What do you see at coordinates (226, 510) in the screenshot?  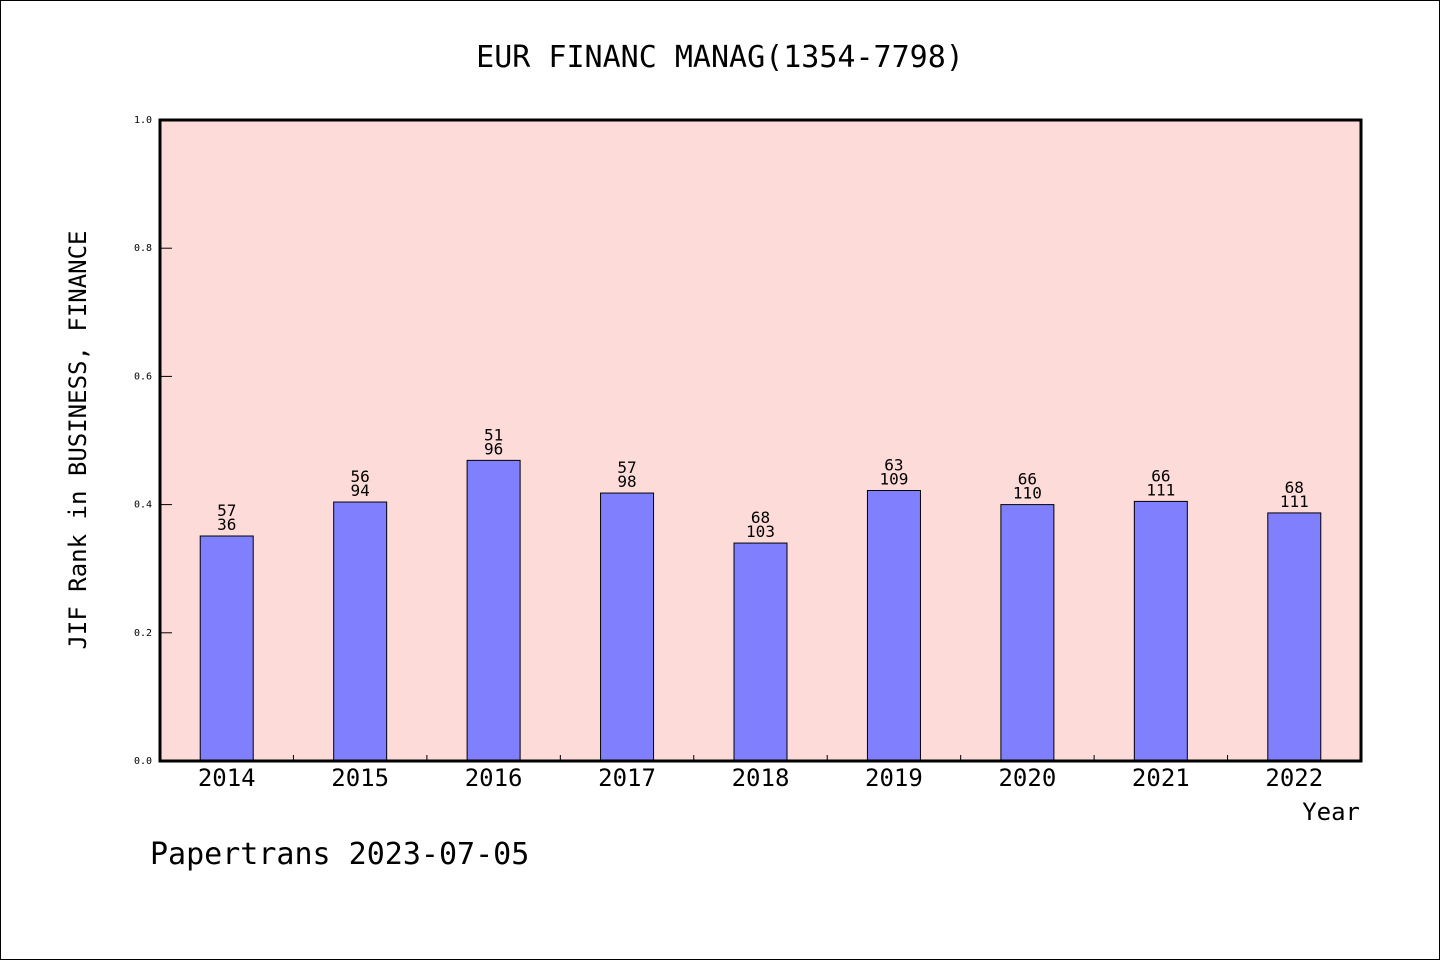 I see `bar-label-top-2014: 57` at bounding box center [226, 510].